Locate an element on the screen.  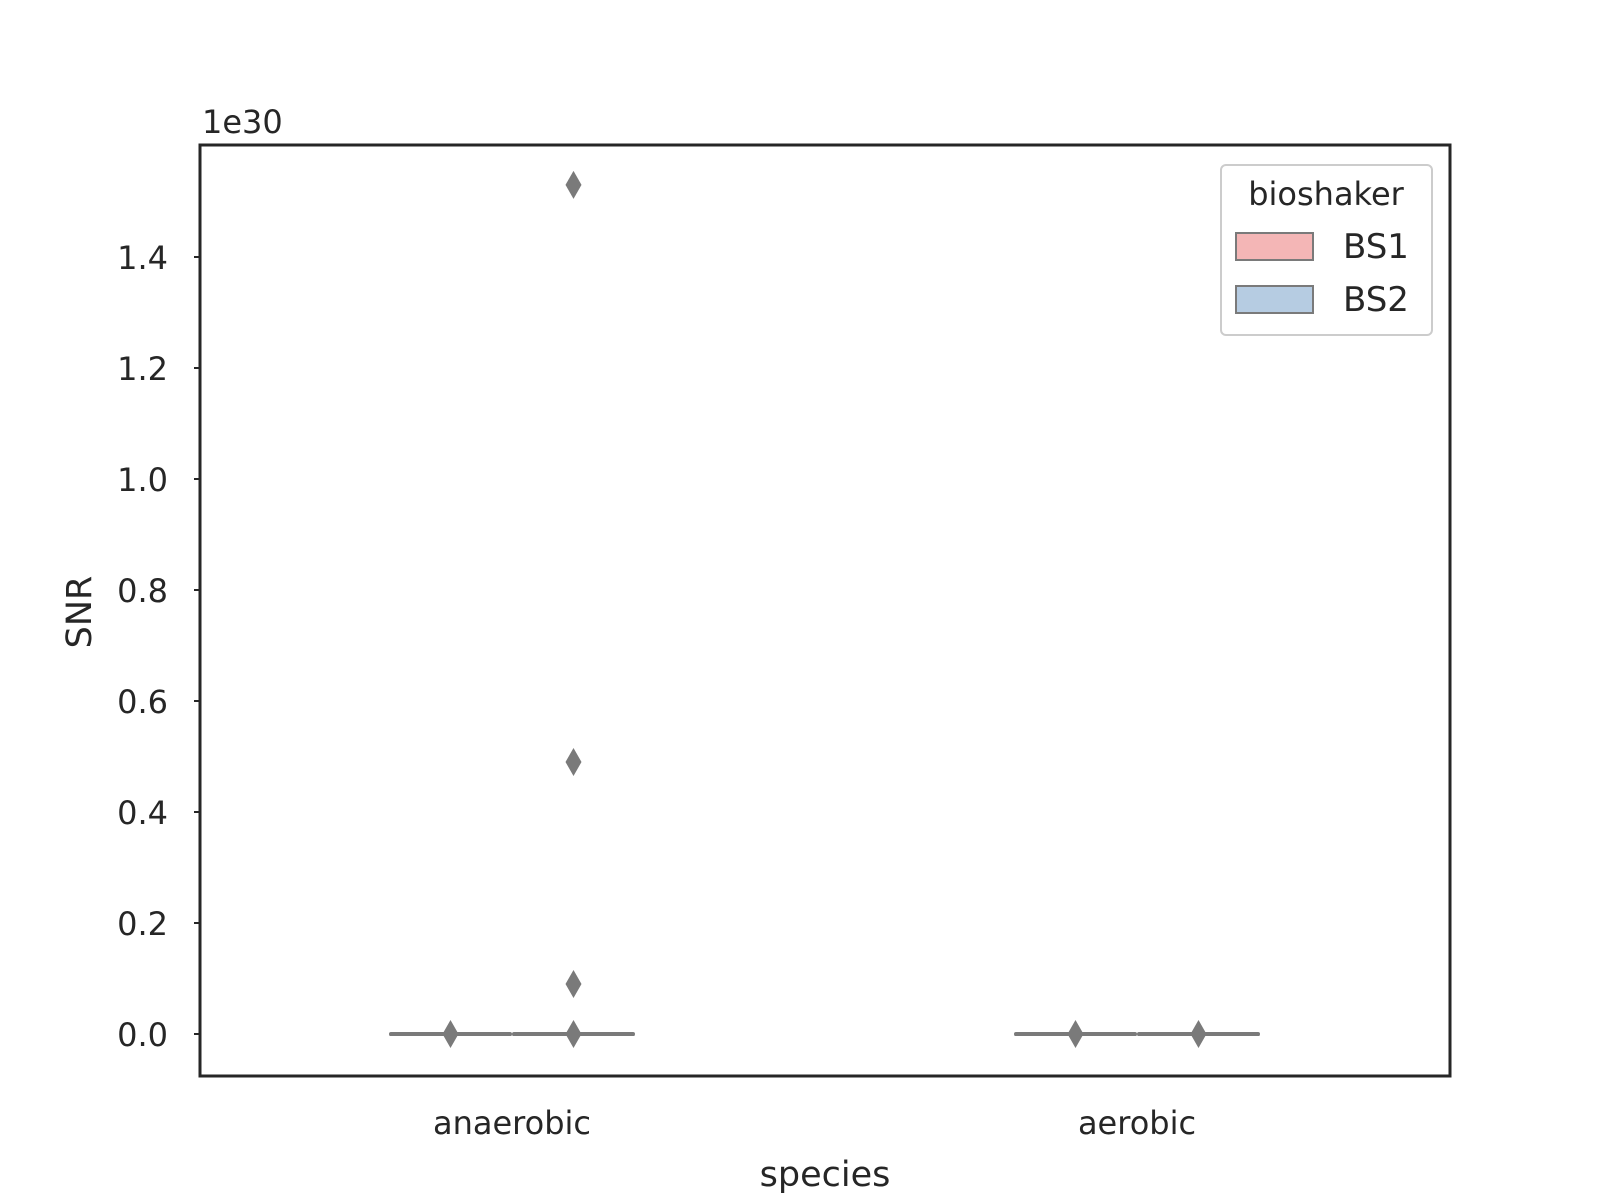
legend-label-bs1: BS1 is located at coordinates (1376, 247).